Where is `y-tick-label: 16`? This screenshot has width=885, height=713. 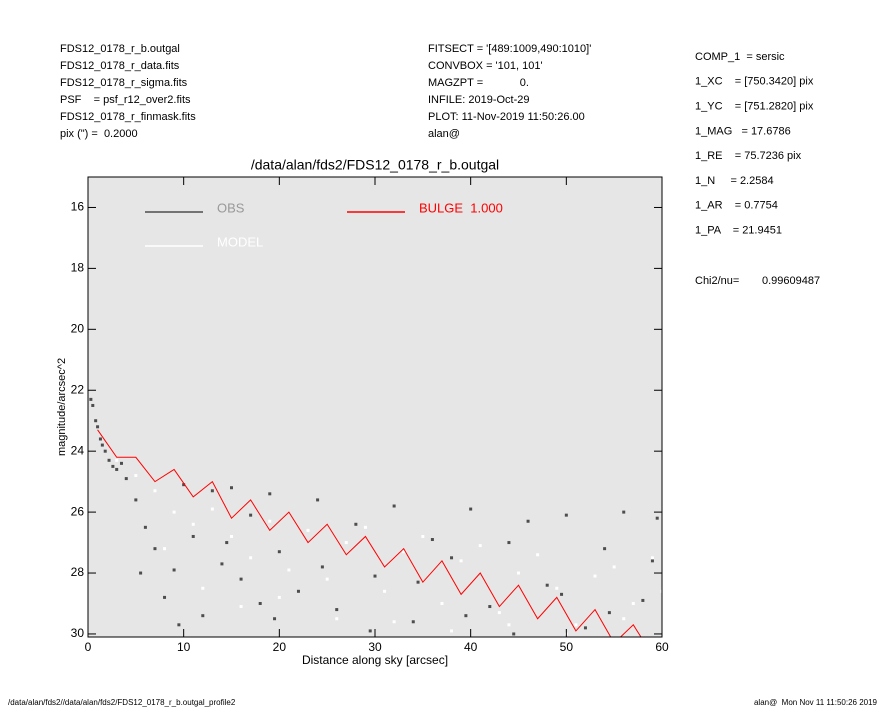
y-tick-label: 16 is located at coordinates (78, 207).